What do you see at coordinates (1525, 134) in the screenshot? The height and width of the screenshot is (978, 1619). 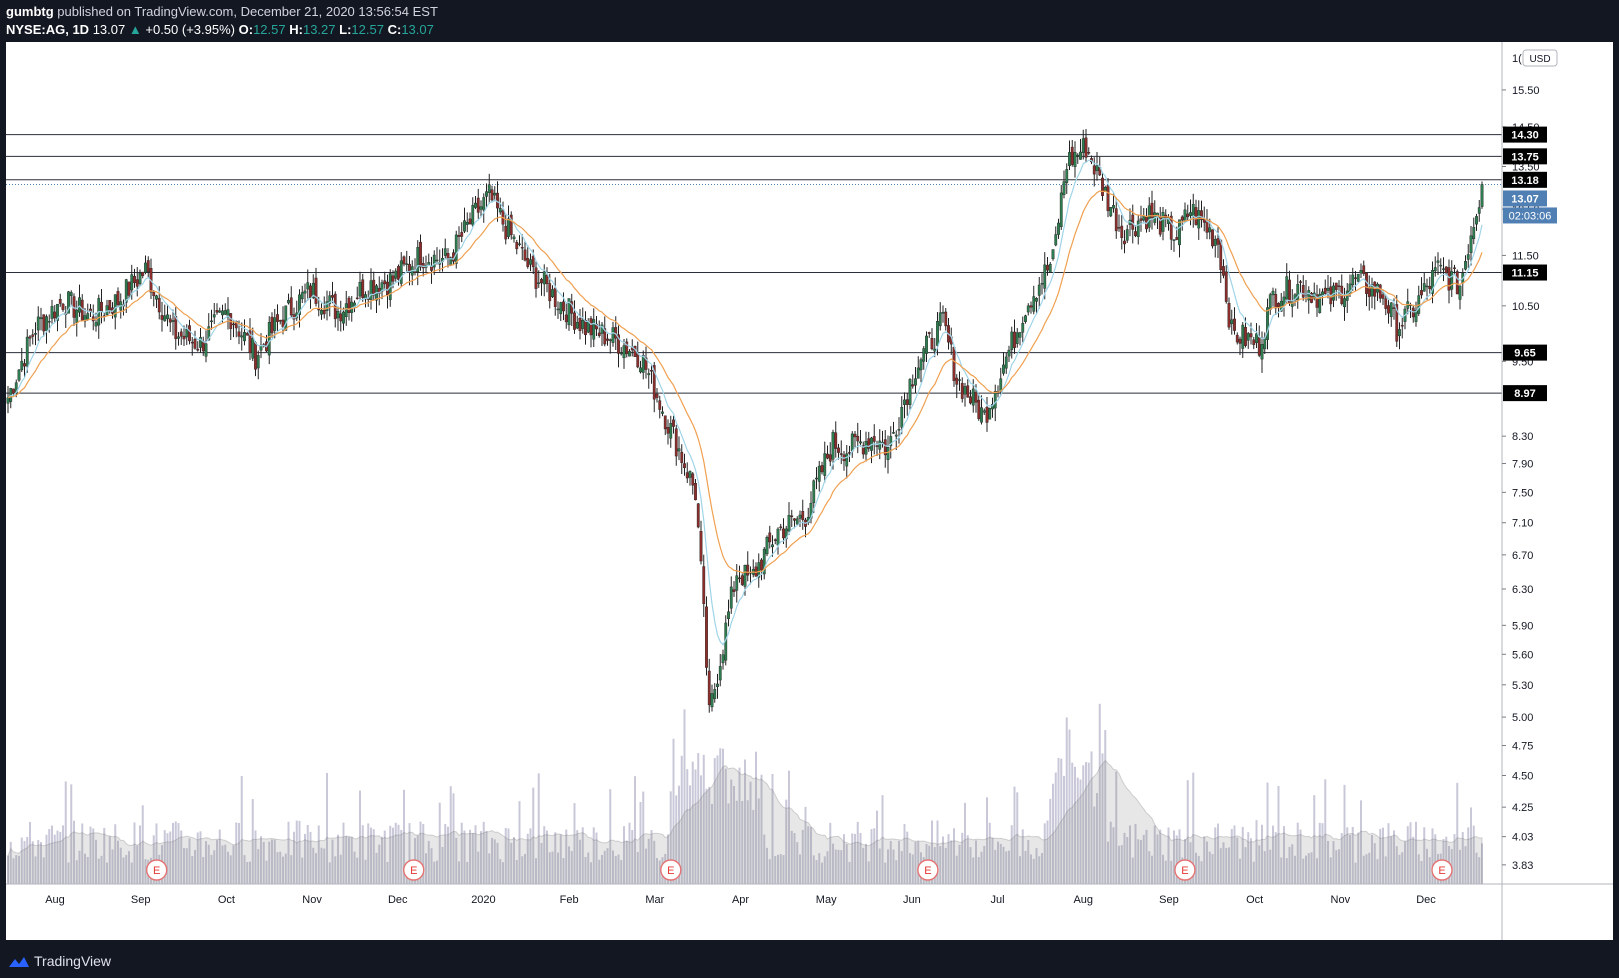 I see `level-tag` at bounding box center [1525, 134].